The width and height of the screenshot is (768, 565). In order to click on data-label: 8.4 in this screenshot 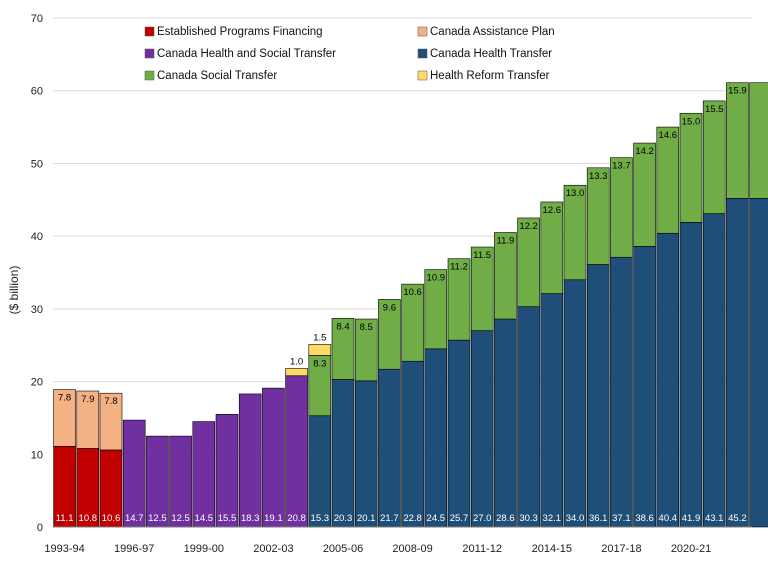, I will do `click(342, 326)`.